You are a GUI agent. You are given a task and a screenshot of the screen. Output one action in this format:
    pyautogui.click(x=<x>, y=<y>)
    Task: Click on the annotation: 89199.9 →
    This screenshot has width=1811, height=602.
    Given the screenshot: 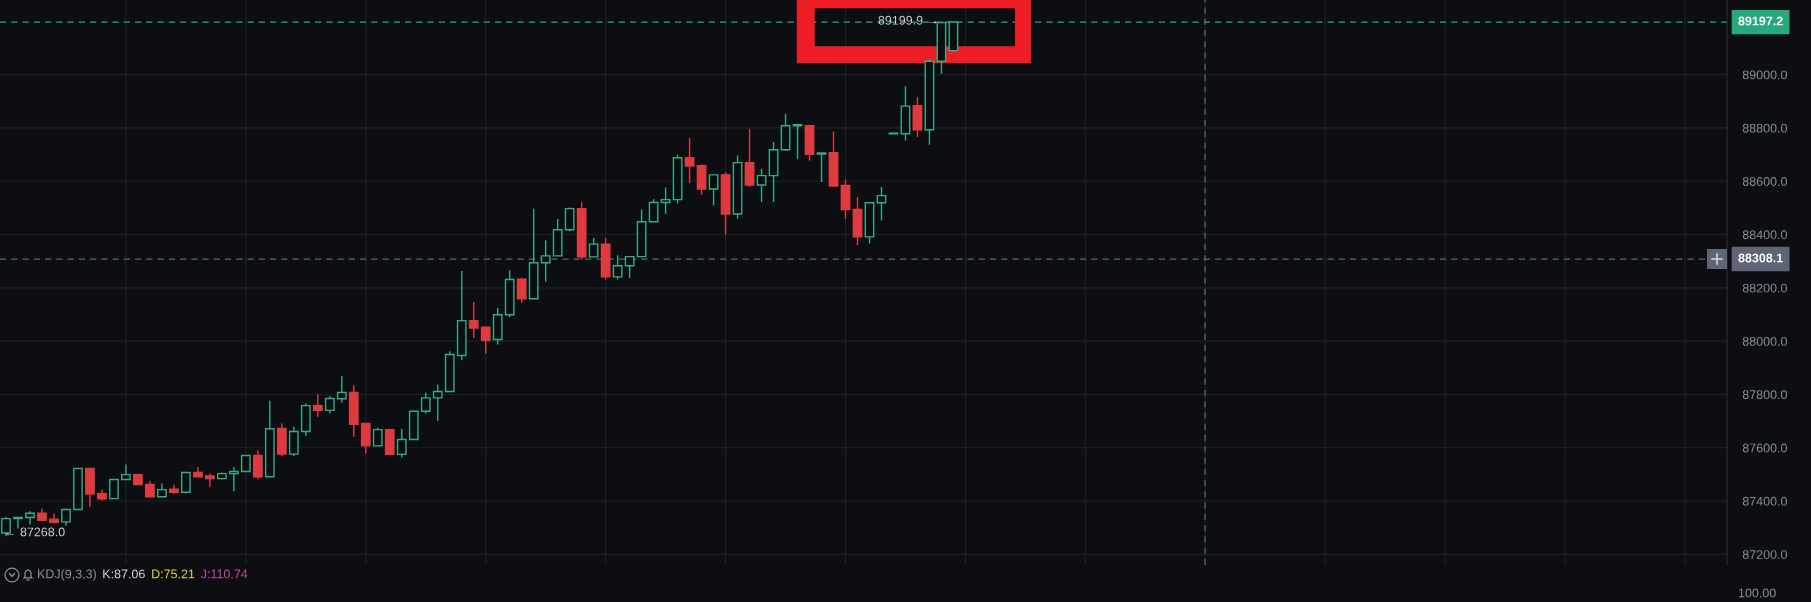 What is the action you would take?
    pyautogui.click(x=907, y=20)
    